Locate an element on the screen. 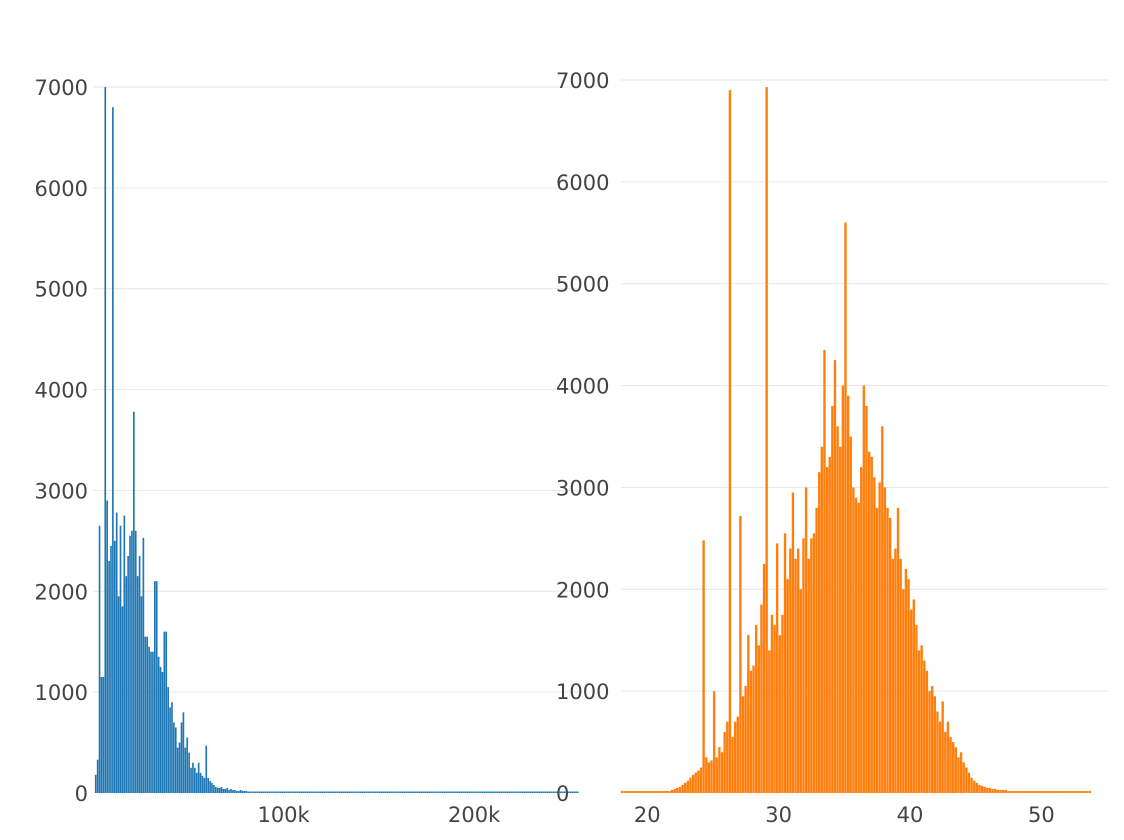  y-tick-label: 4000 is located at coordinates (582, 387).